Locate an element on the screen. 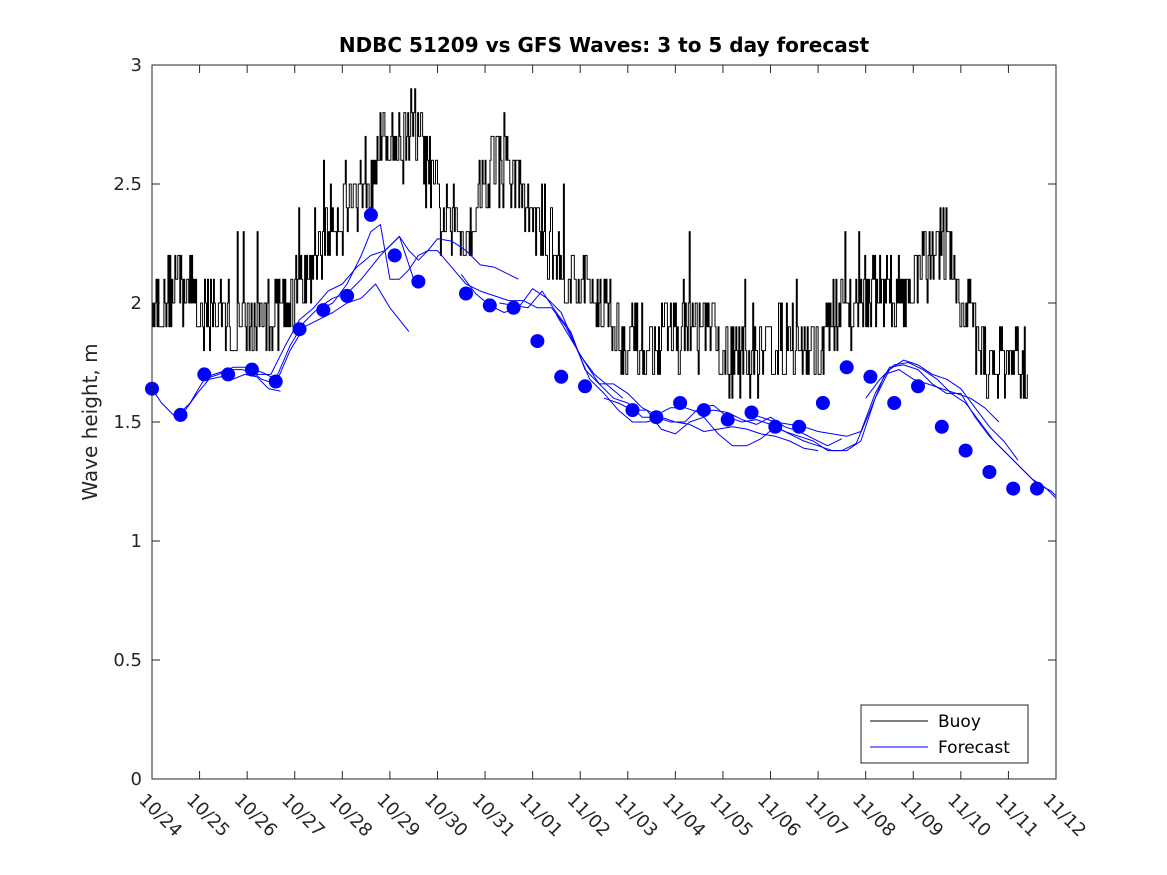 Image resolution: width=1167 pixels, height=875 pixels. y-tick-label: 2 is located at coordinates (136, 303).